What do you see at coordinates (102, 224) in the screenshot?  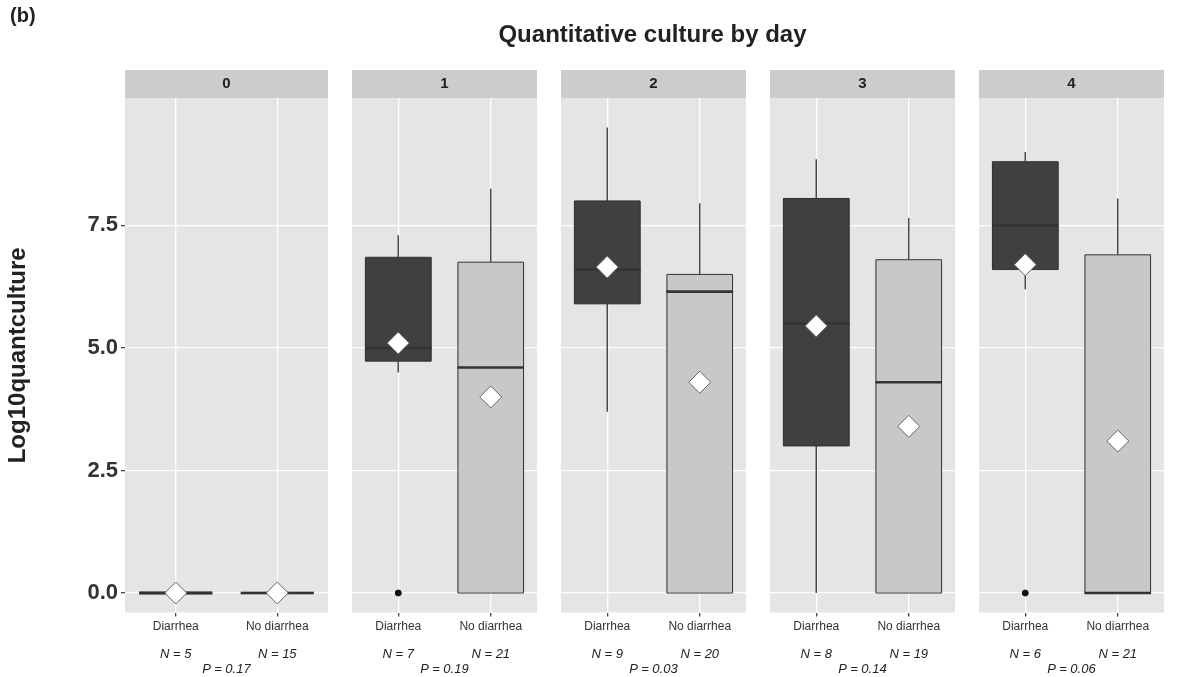 I see `y-tick-label: 7.5` at bounding box center [102, 224].